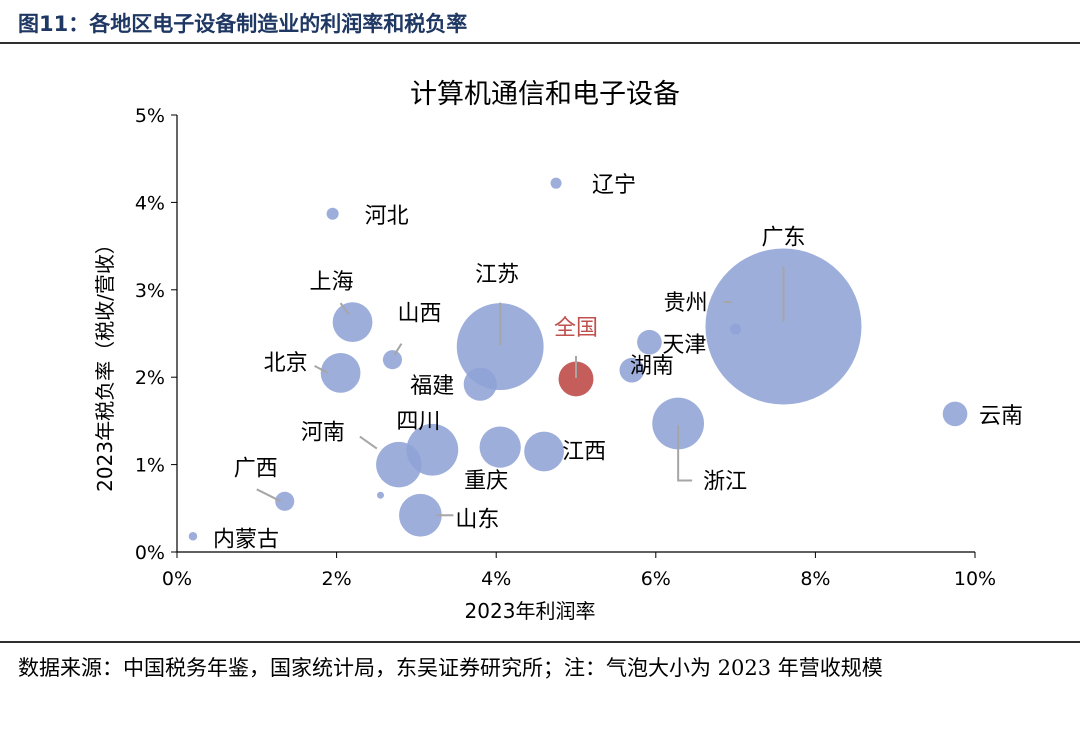  Describe the element at coordinates (678, 423) in the screenshot. I see `bubble-浙江` at that location.